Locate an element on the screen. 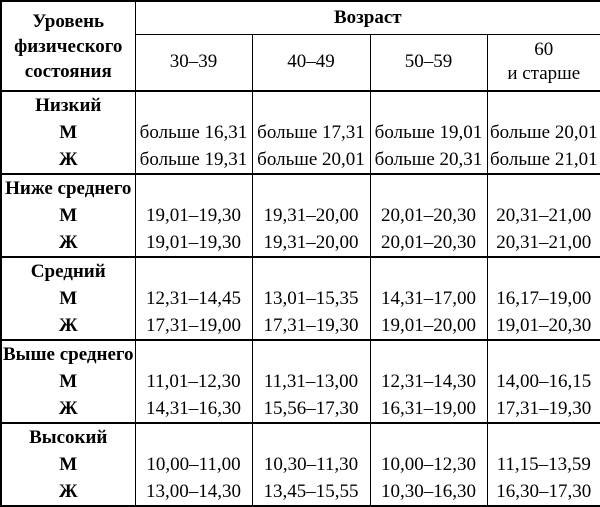 This screenshot has width=600, height=507. female-value: 14,31–16,30 is located at coordinates (193, 408).